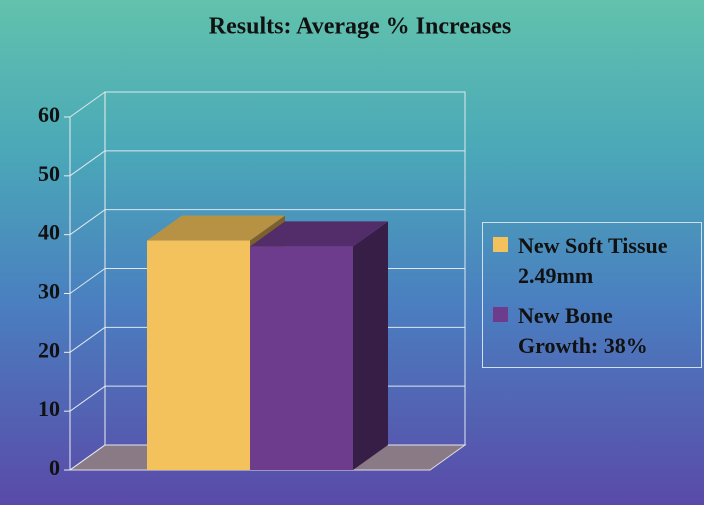  Describe the element at coordinates (49, 173) in the screenshot. I see `y-tick-label: 50` at that location.